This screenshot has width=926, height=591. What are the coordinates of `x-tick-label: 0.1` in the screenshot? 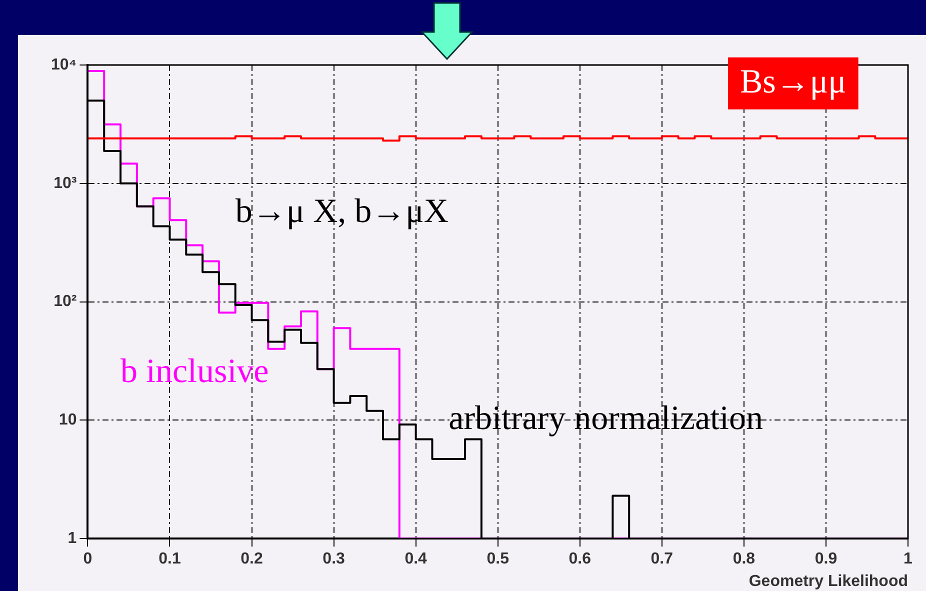 It's located at (169, 559).